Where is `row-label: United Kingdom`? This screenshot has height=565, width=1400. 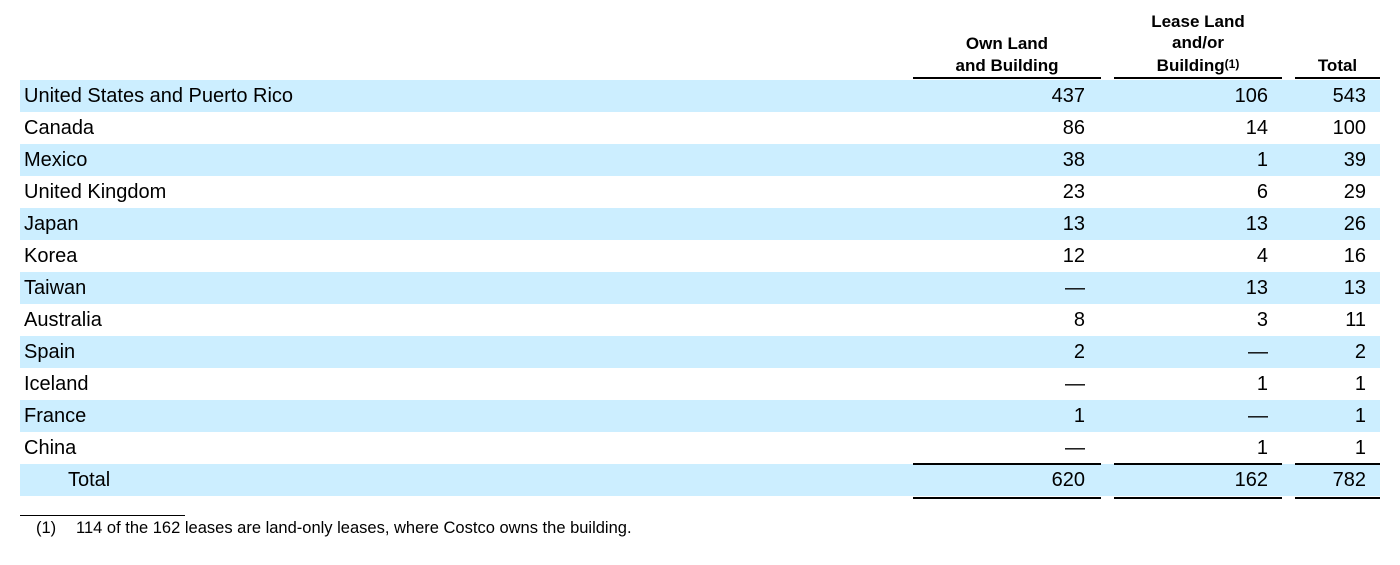
row-label: United Kingdom is located at coordinates (95, 192).